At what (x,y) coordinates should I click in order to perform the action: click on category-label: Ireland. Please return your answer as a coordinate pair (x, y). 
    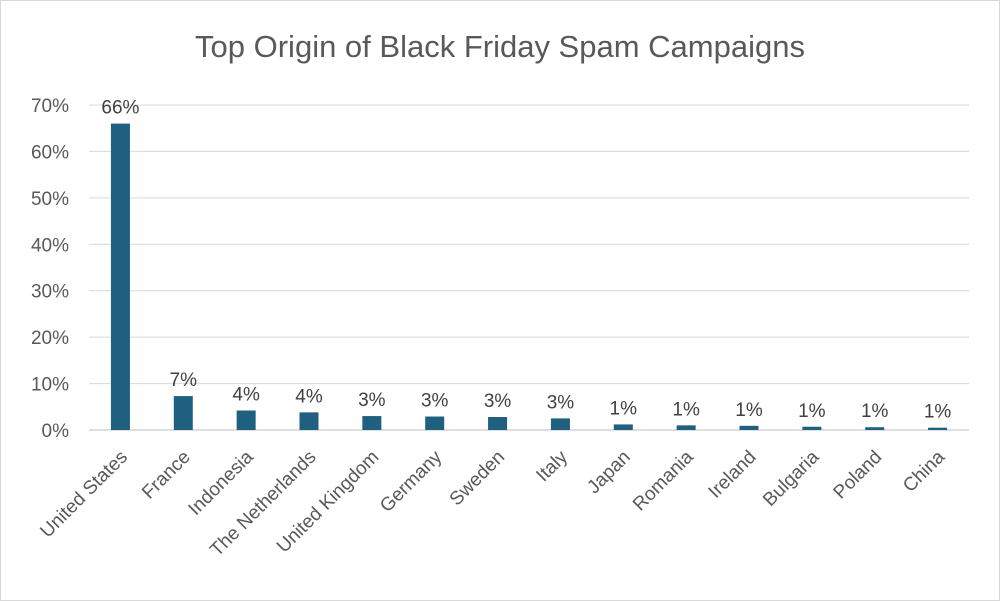
    Looking at the image, I should click on (733, 475).